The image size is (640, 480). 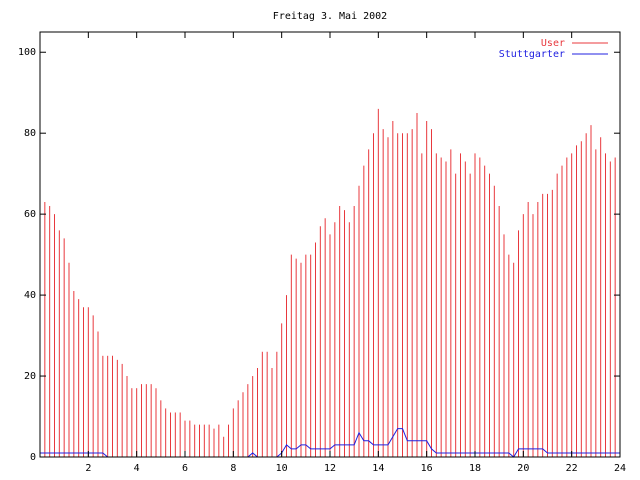 I want to click on y-tick-label: 60, so click(x=30, y=214).